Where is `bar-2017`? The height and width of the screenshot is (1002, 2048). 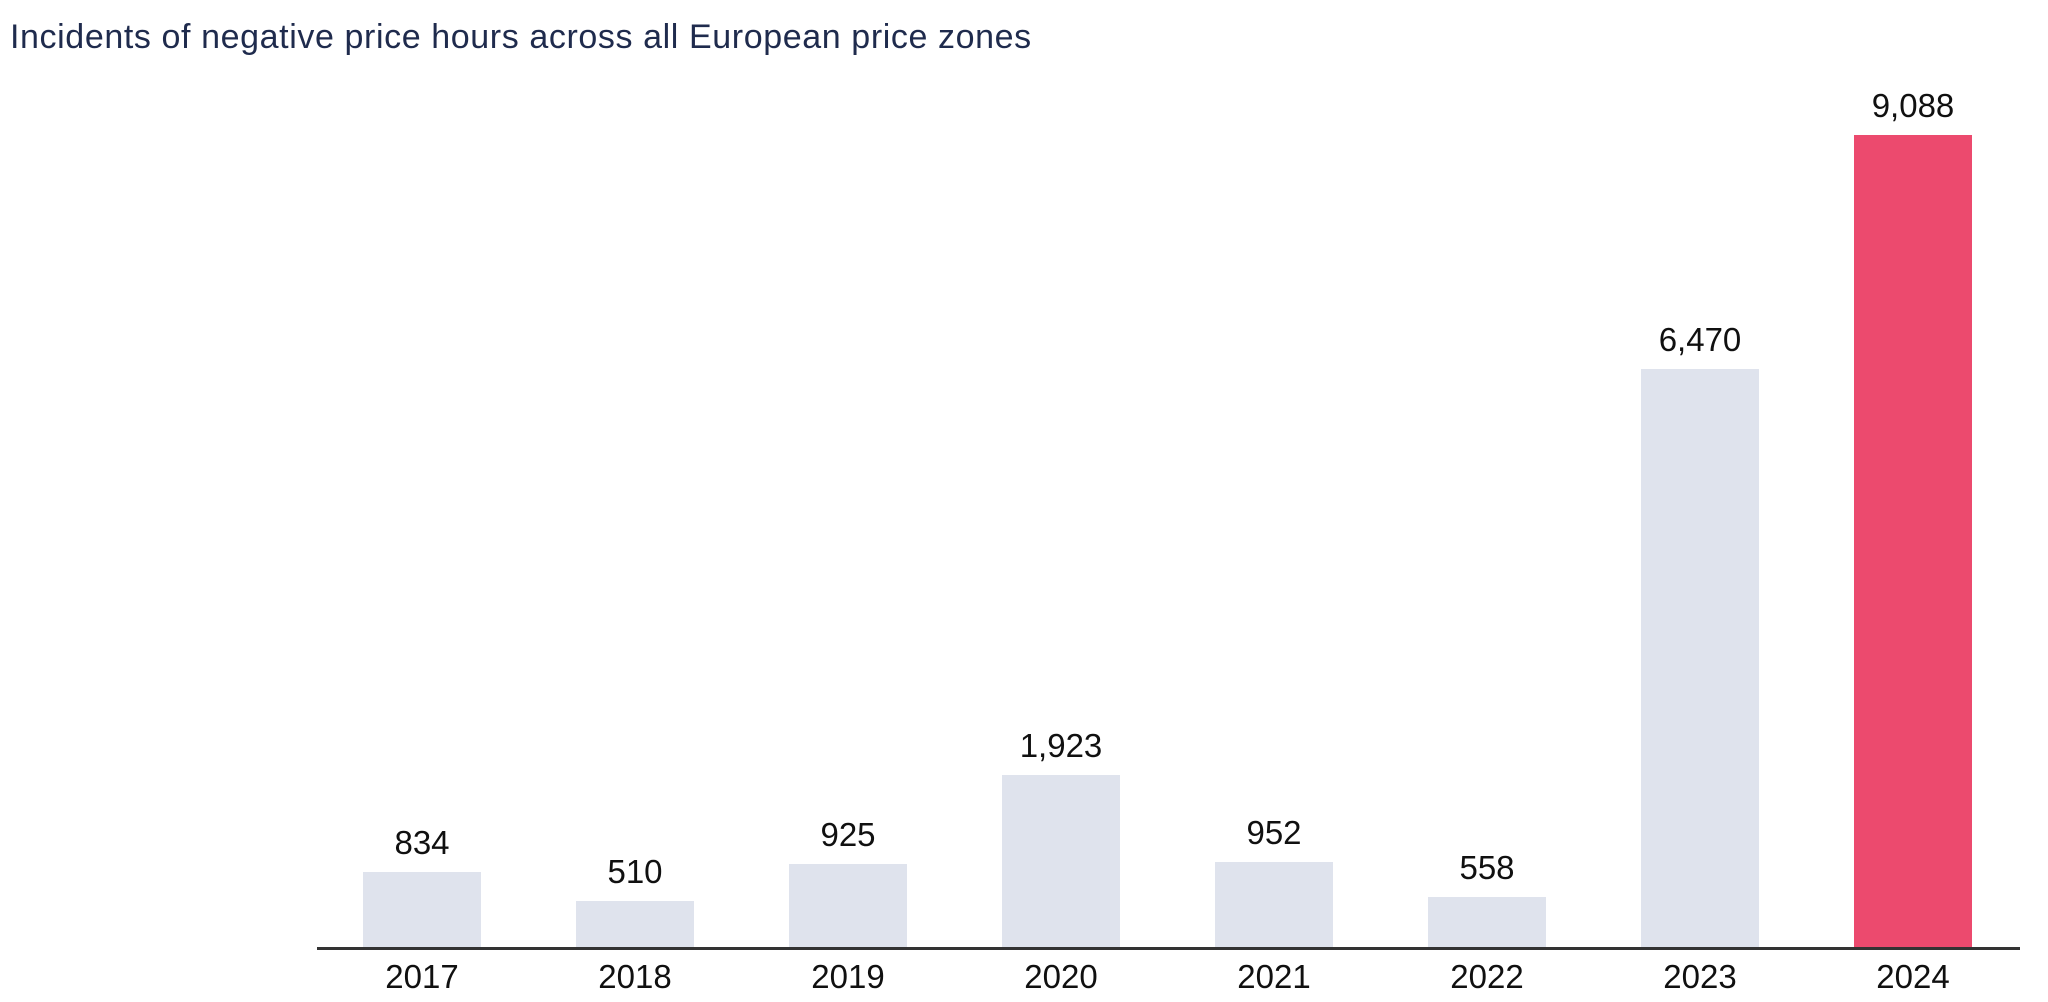
bar-2017 is located at coordinates (422, 909).